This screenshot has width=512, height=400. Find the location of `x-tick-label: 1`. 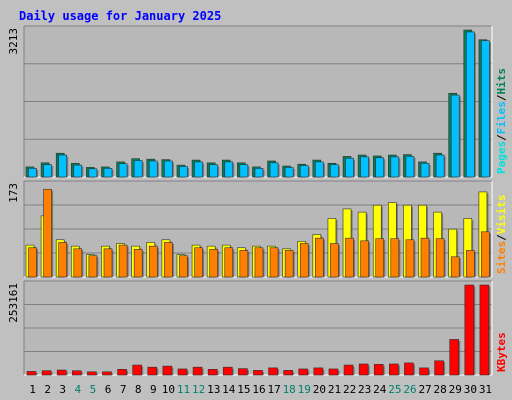

x-tick-label: 1 is located at coordinates (32, 389).